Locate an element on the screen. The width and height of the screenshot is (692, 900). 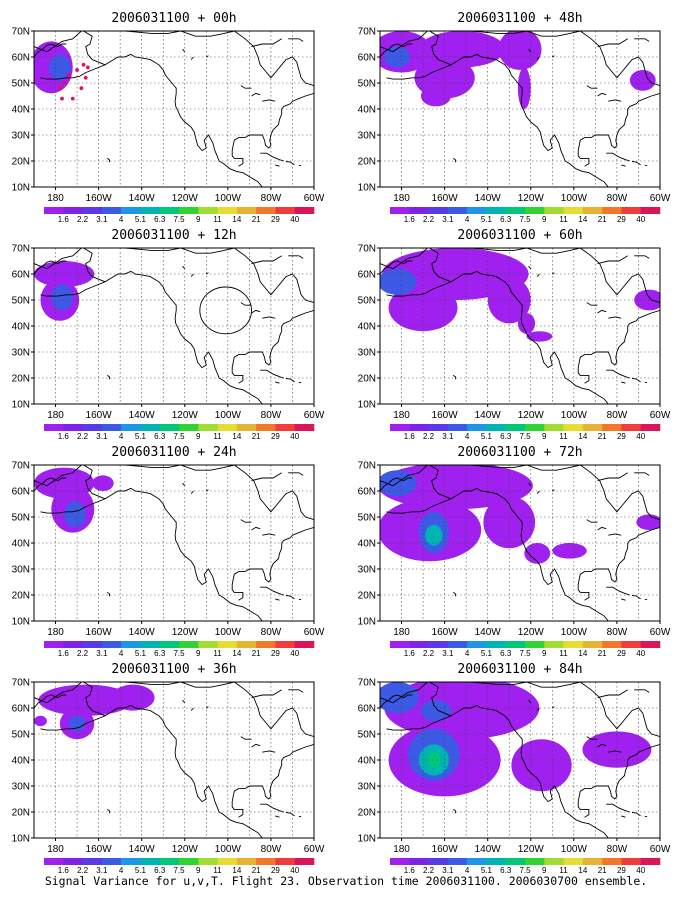
x-tick-label: 100W is located at coordinates (228, 198).